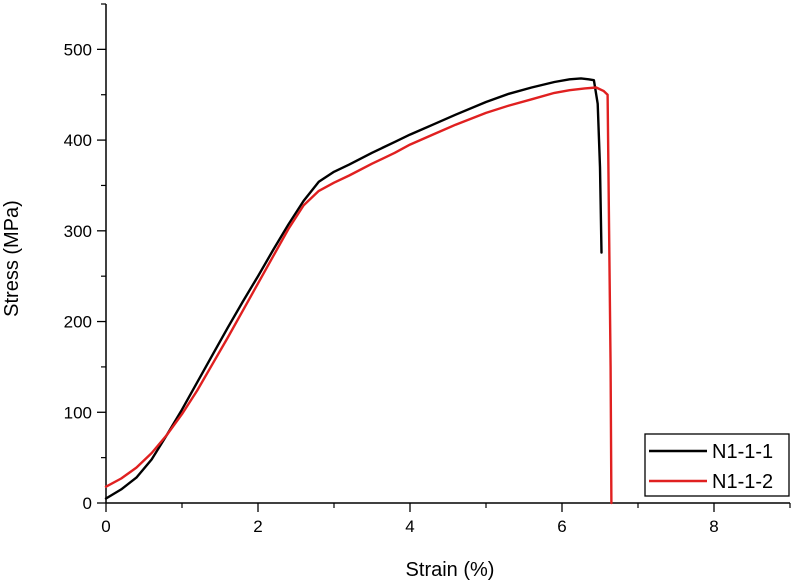 The height and width of the screenshot is (580, 792). What do you see at coordinates (409, 526) in the screenshot?
I see `x-tick-label: 4` at bounding box center [409, 526].